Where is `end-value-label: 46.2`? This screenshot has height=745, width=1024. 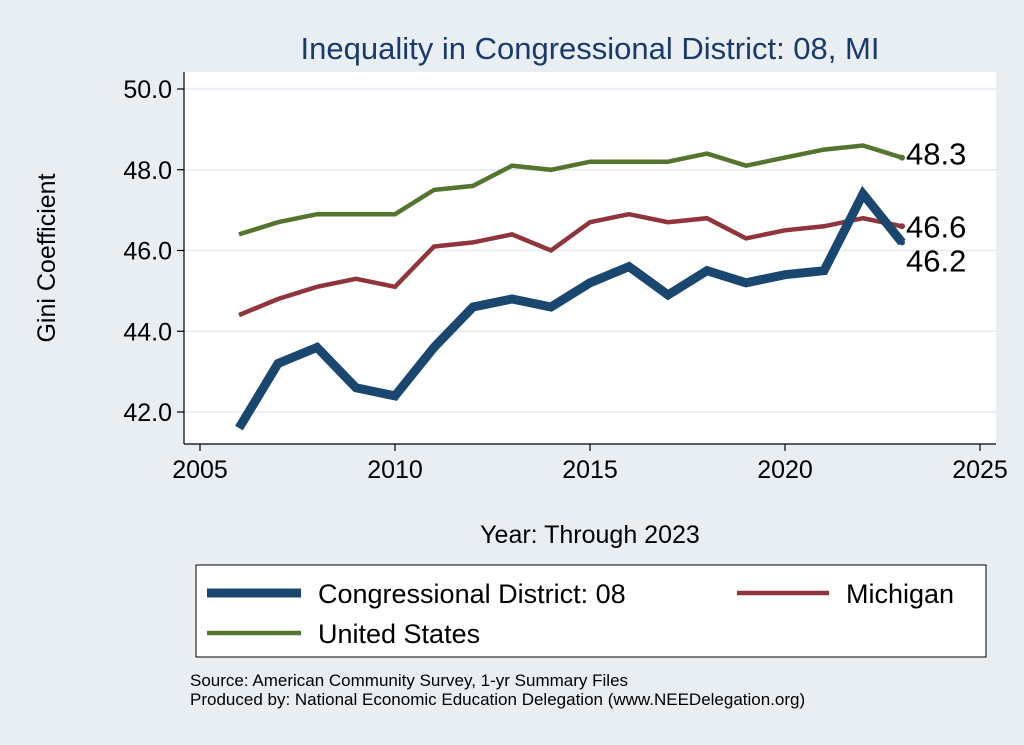
end-value-label: 46.2 is located at coordinates (936, 260).